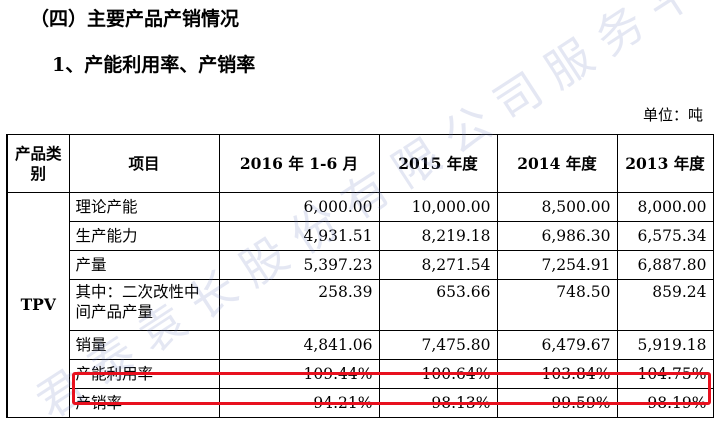 This screenshot has width=715, height=441. I want to click on row-value: 103.84%, so click(557, 374).